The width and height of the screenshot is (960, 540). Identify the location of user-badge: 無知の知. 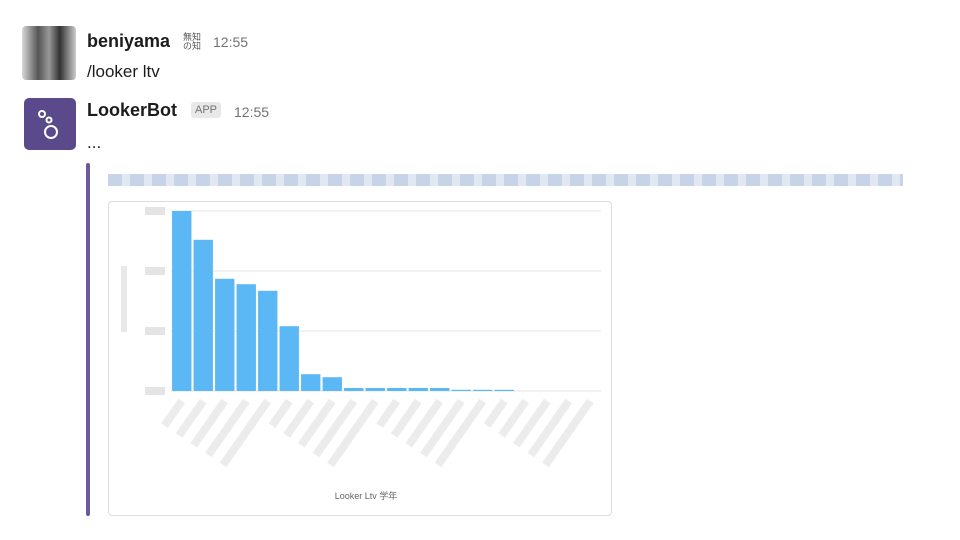
(192, 41).